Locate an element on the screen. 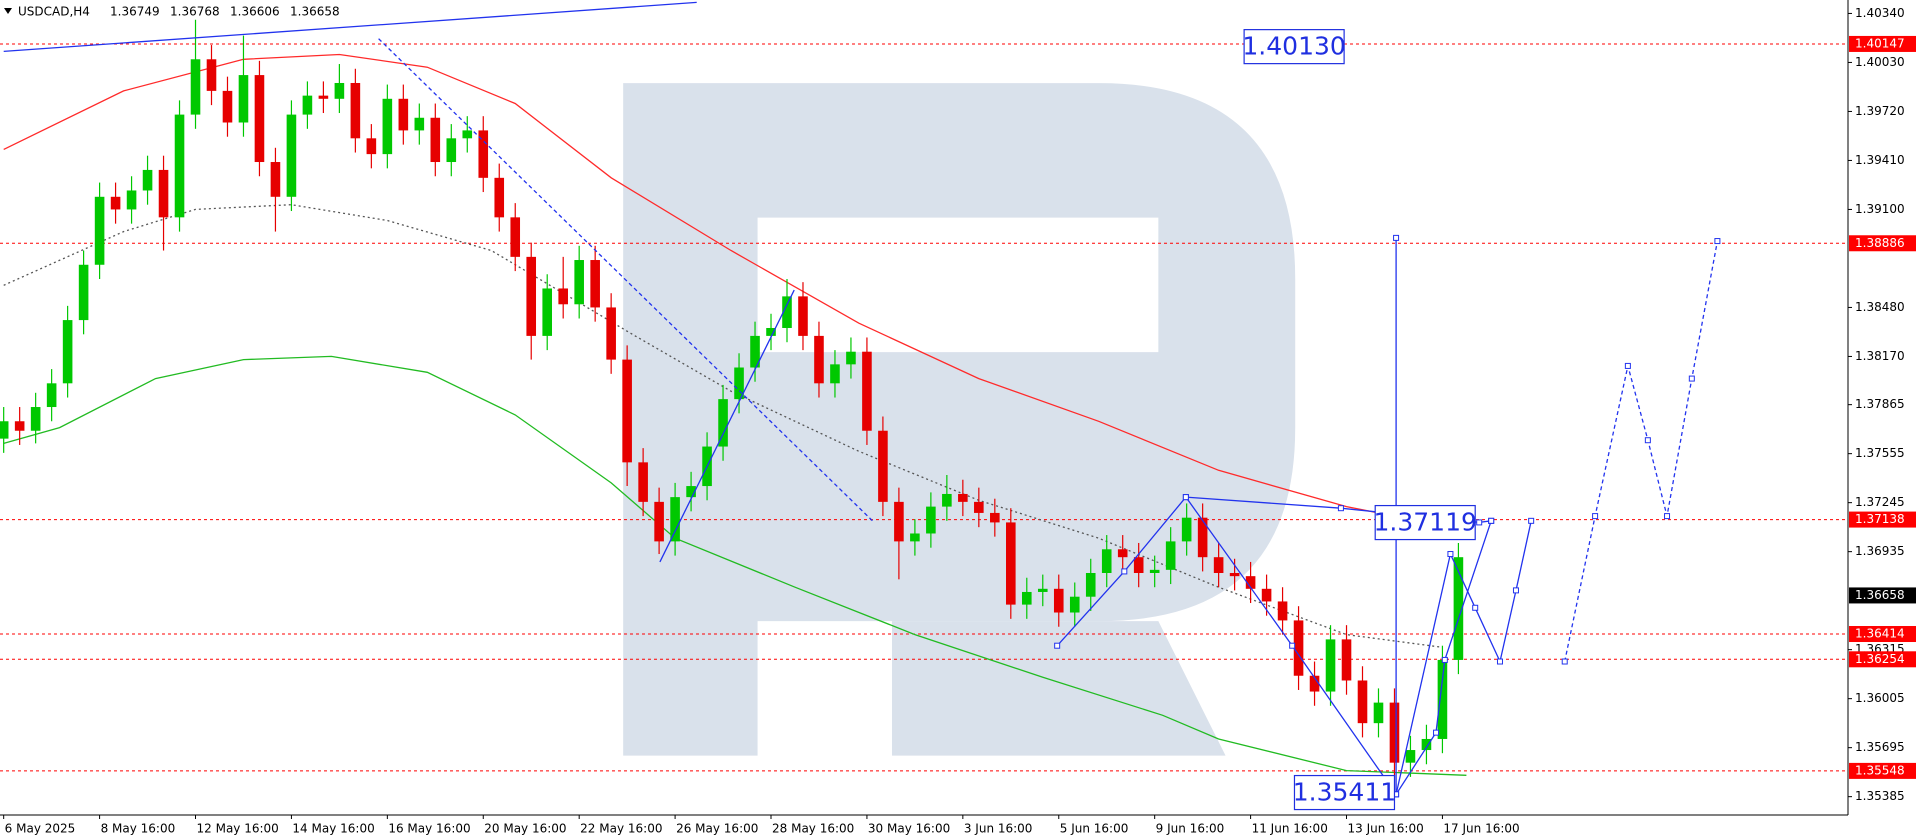 The height and width of the screenshot is (840, 1916). watermark-r-leg is located at coordinates (1058, 688).